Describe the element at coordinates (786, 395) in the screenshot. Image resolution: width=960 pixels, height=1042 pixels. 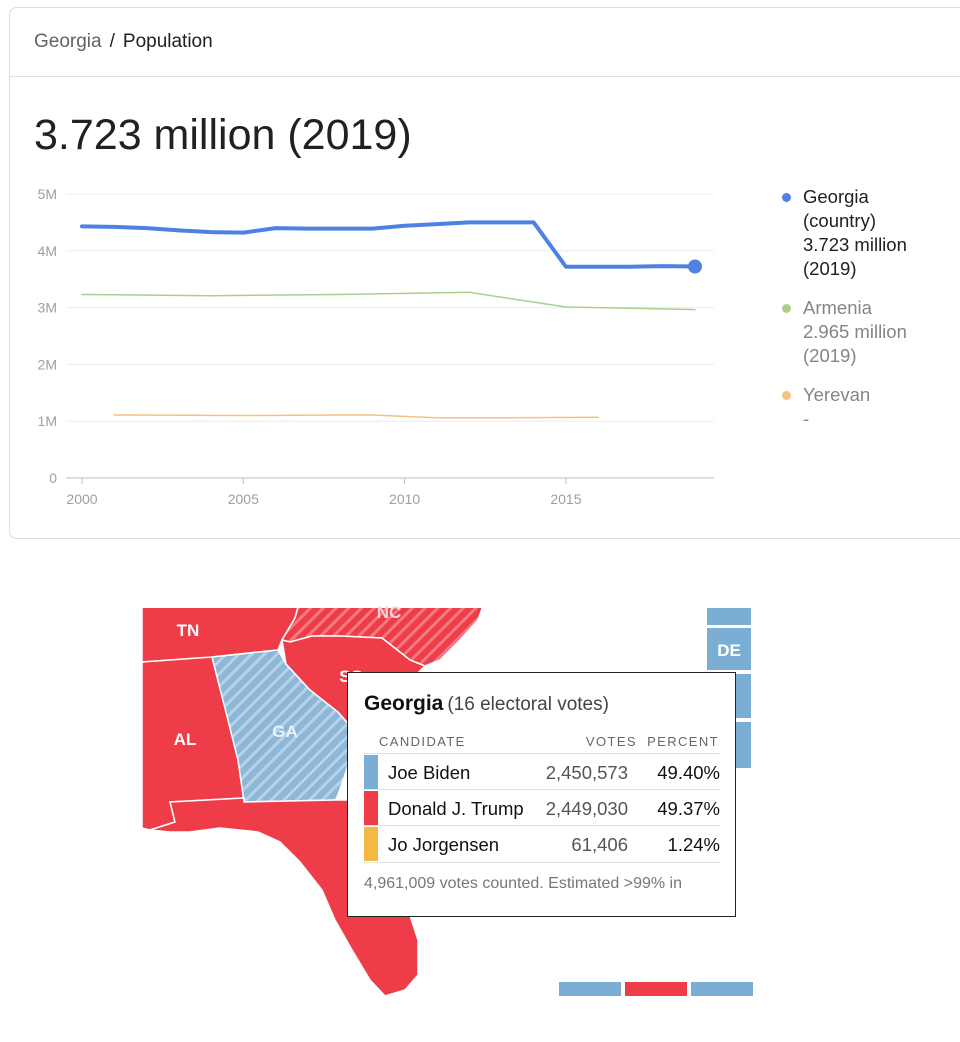
I see `legend-dot-yerevan` at that location.